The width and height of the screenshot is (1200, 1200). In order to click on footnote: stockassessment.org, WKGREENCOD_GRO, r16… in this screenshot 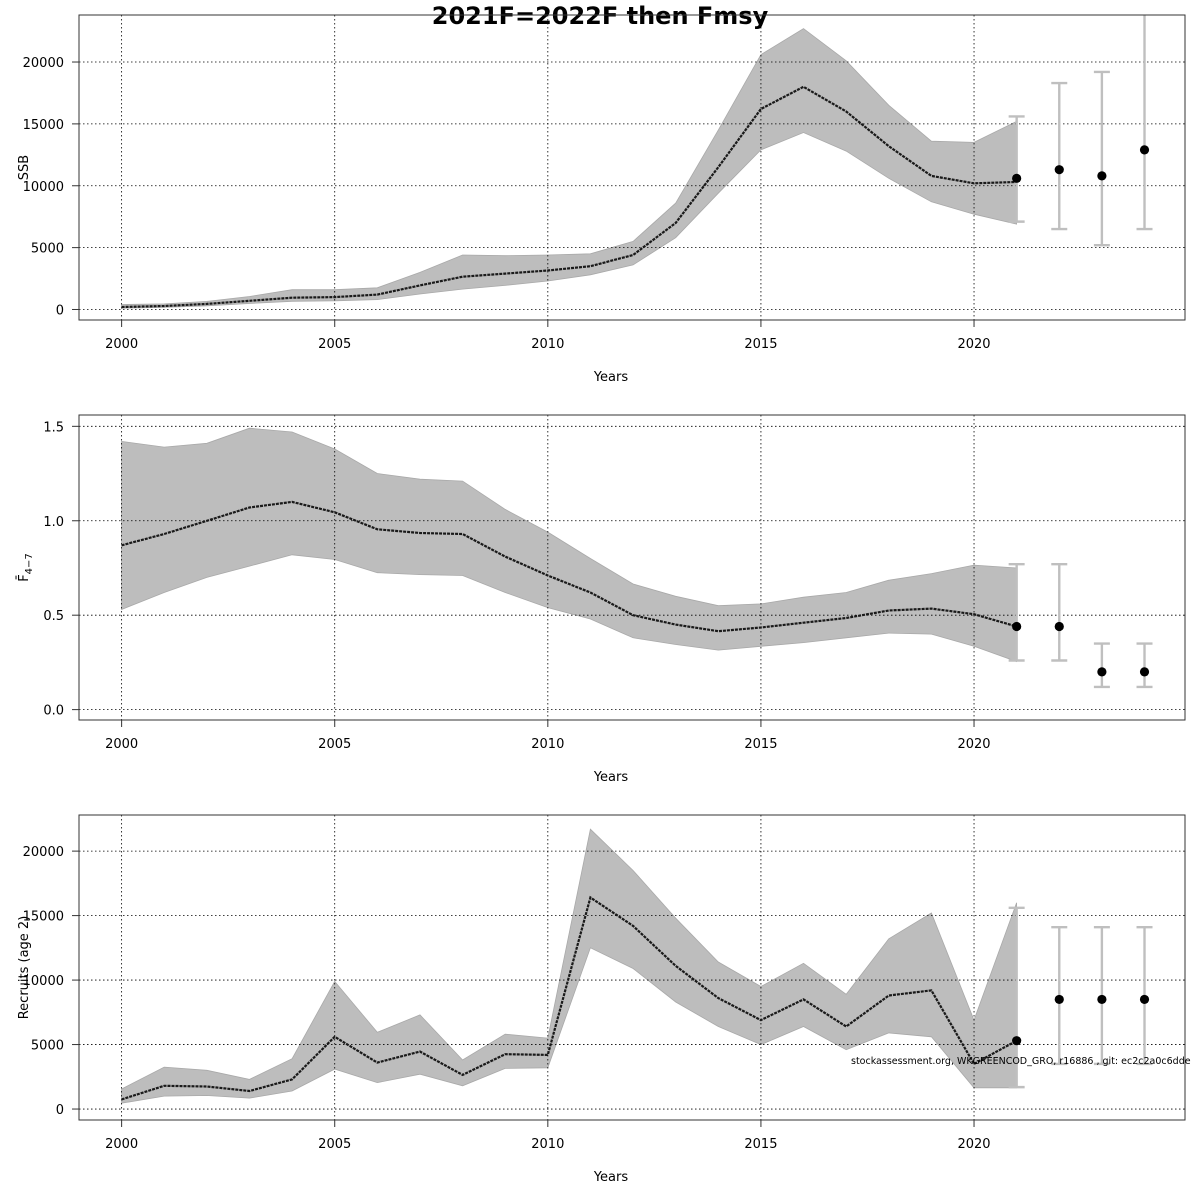, I will do `click(1021, 1061)`.